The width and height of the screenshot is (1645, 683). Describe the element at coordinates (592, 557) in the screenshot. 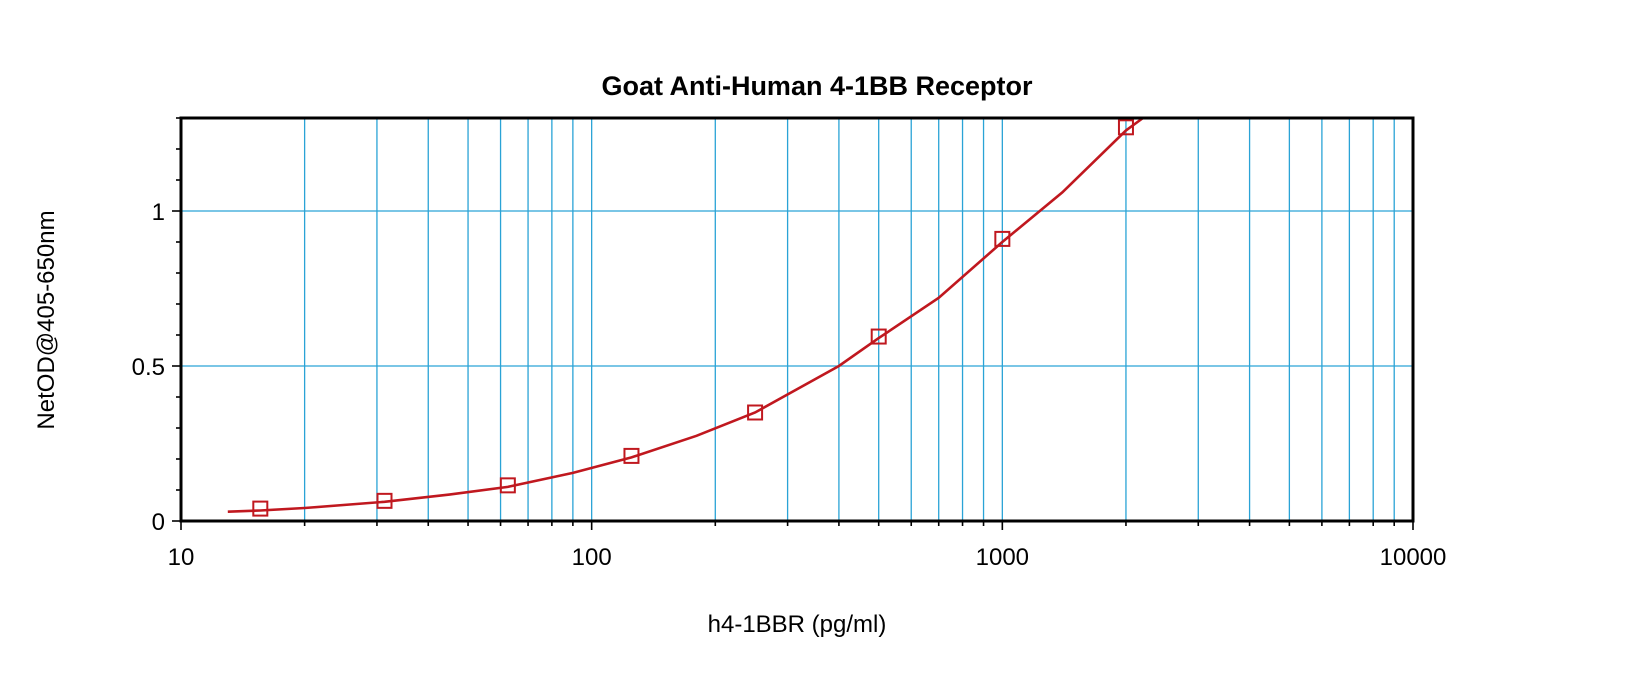

I see `x-tick-label: 100` at that location.